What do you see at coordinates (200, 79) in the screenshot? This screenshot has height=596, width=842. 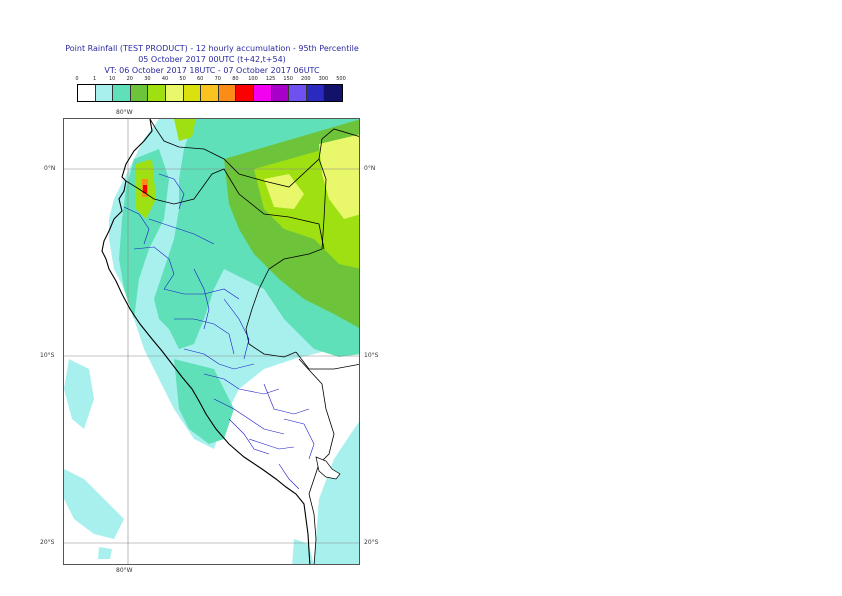 I see `legend-tick-label: 60` at bounding box center [200, 79].